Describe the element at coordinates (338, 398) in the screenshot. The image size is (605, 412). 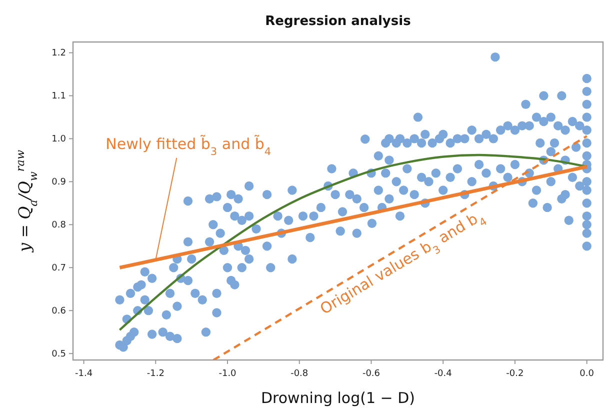
I see `x-axis-title: Drowning log(1 − D)` at that location.